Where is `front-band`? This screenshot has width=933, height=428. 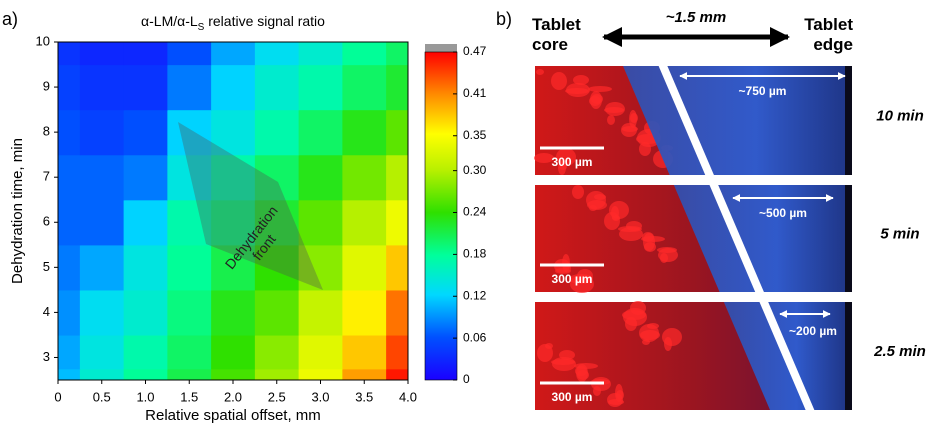 front-band is located at coordinates (250, 206).